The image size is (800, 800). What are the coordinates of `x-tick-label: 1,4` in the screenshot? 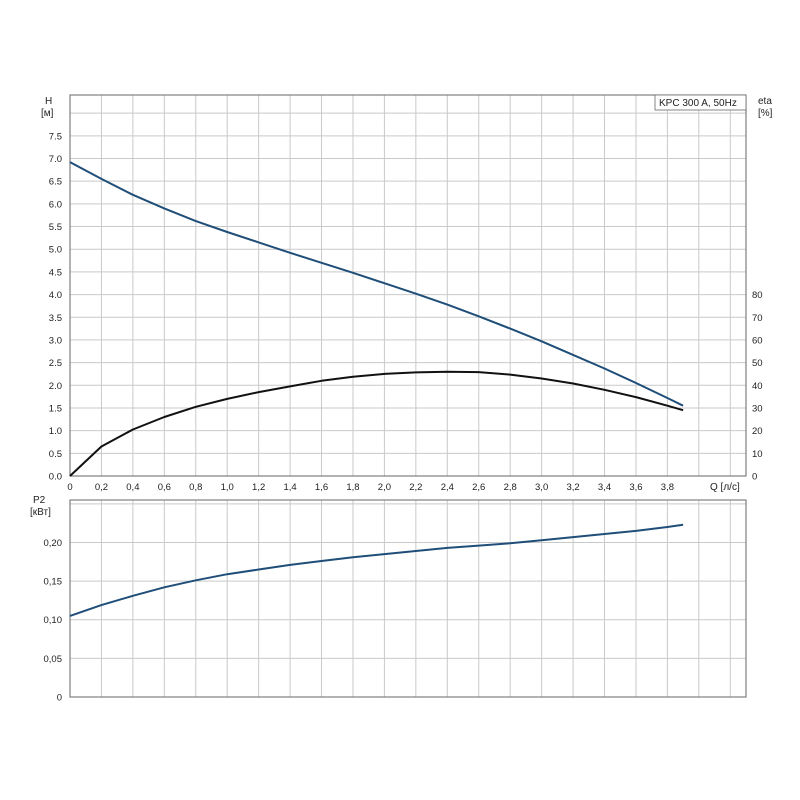 It's located at (289, 487).